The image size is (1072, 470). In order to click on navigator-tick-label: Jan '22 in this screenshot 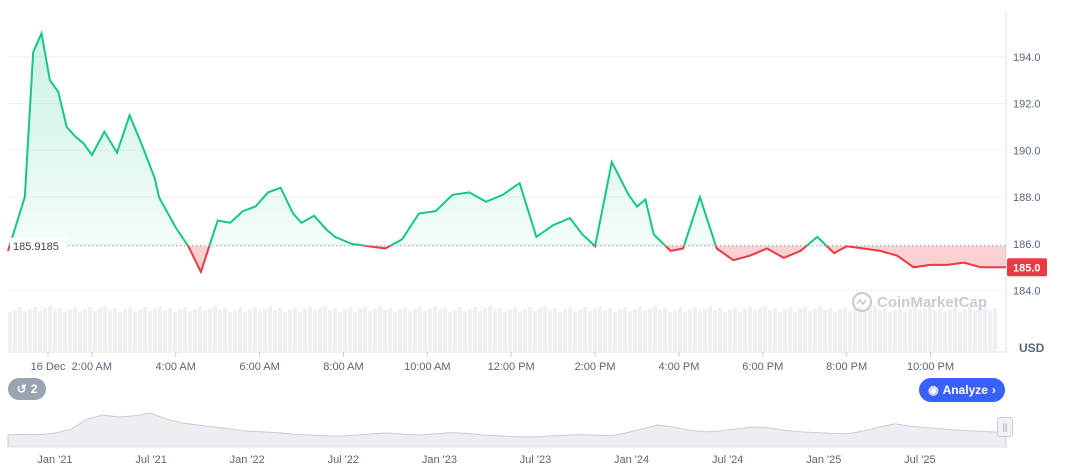, I will do `click(247, 460)`.